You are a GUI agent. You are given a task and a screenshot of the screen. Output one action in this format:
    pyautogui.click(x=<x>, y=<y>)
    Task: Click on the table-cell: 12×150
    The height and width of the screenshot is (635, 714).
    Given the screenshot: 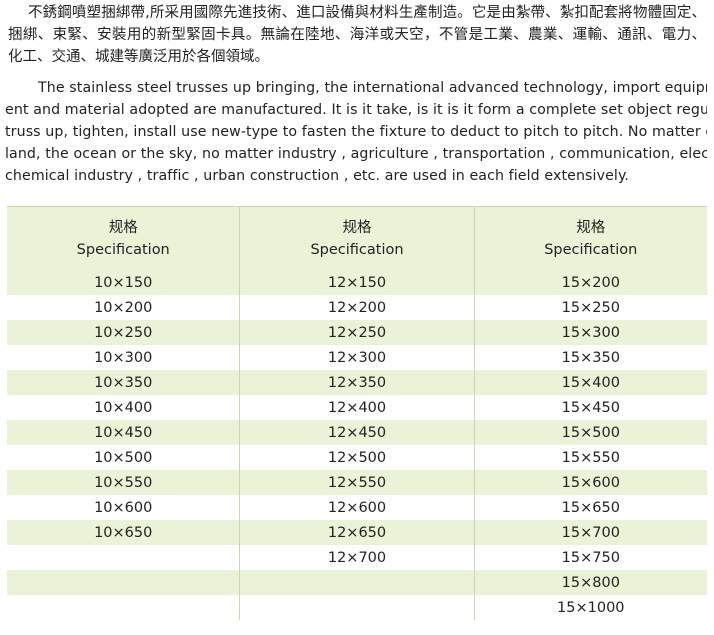 What is the action you would take?
    pyautogui.click(x=357, y=282)
    